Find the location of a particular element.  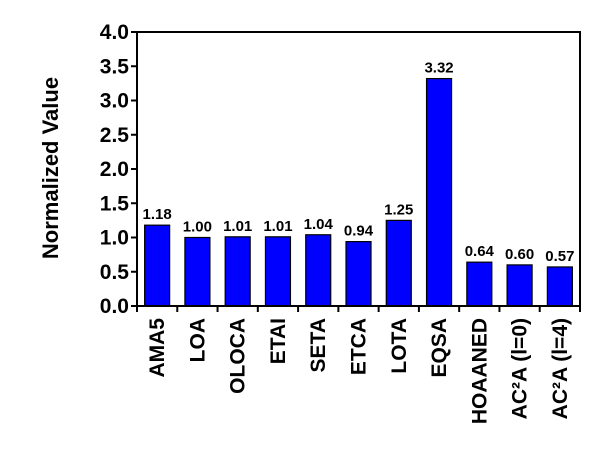

bar-data-label: 0.94 is located at coordinates (359, 231).